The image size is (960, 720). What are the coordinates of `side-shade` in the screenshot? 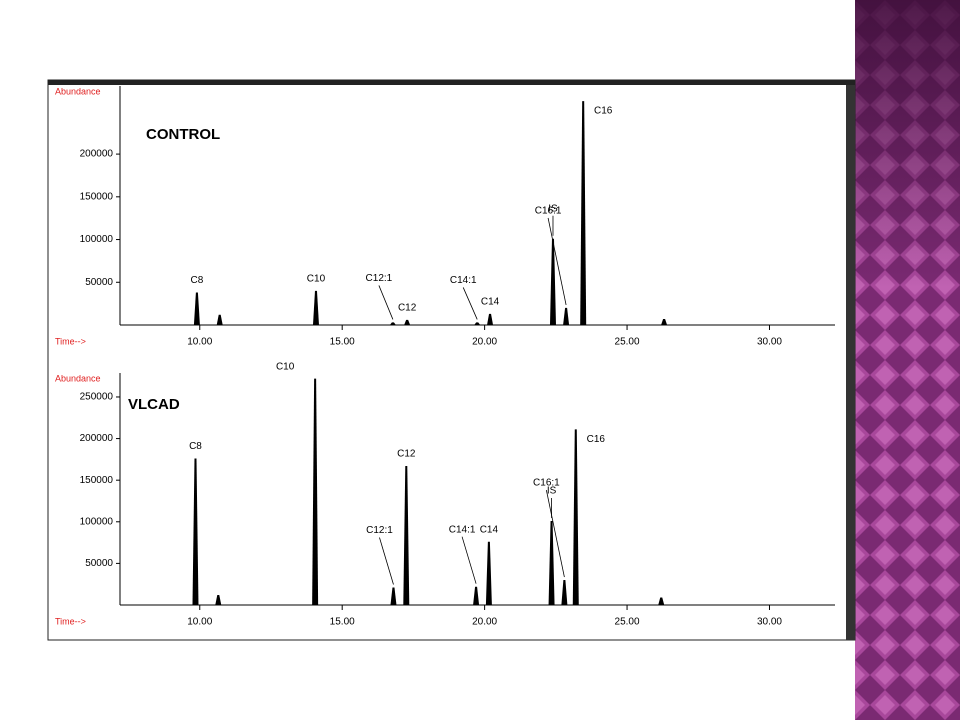 It's located at (907, 360).